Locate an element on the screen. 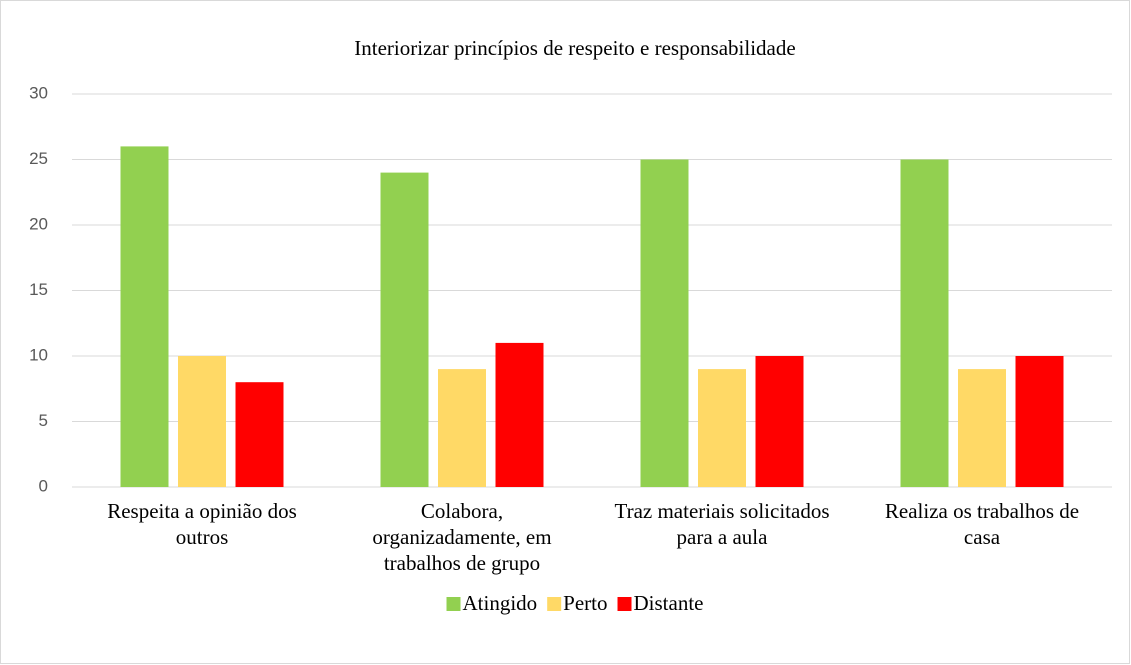 Image resolution: width=1131 pixels, height=665 pixels. x-tick-label: Respeita a opinião dos outros is located at coordinates (202, 524).